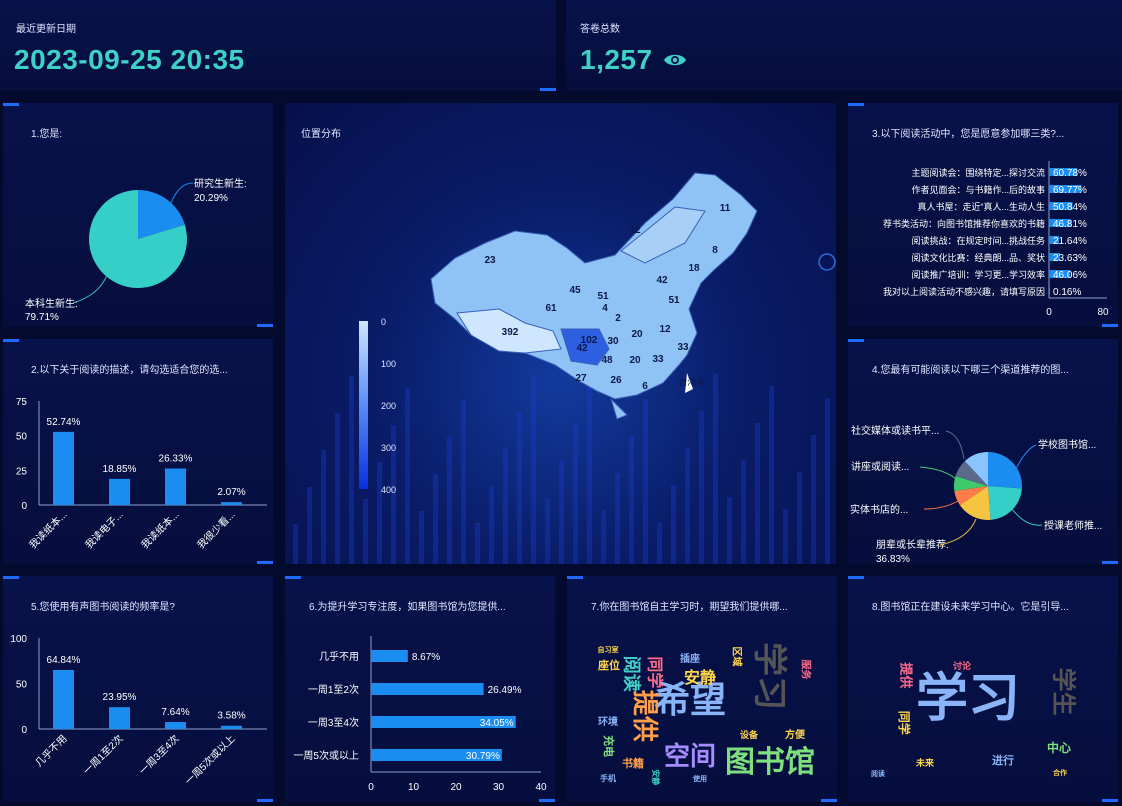 The image size is (1122, 806). I want to click on x-tick: 一周1至2次, so click(102, 754).